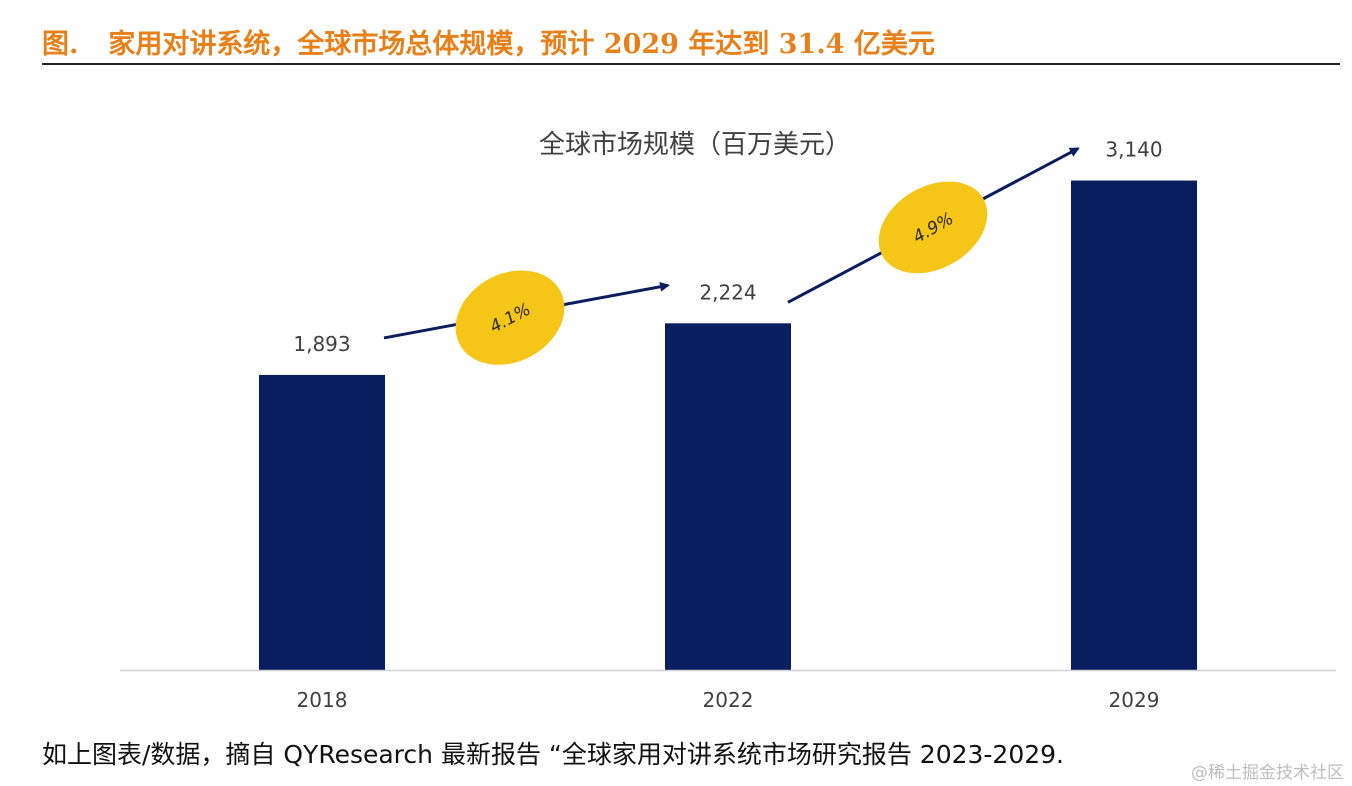 This screenshot has width=1352, height=786. What do you see at coordinates (695, 145) in the screenshot?
I see `chart-title: 全球市场规模（百万美元）` at bounding box center [695, 145].